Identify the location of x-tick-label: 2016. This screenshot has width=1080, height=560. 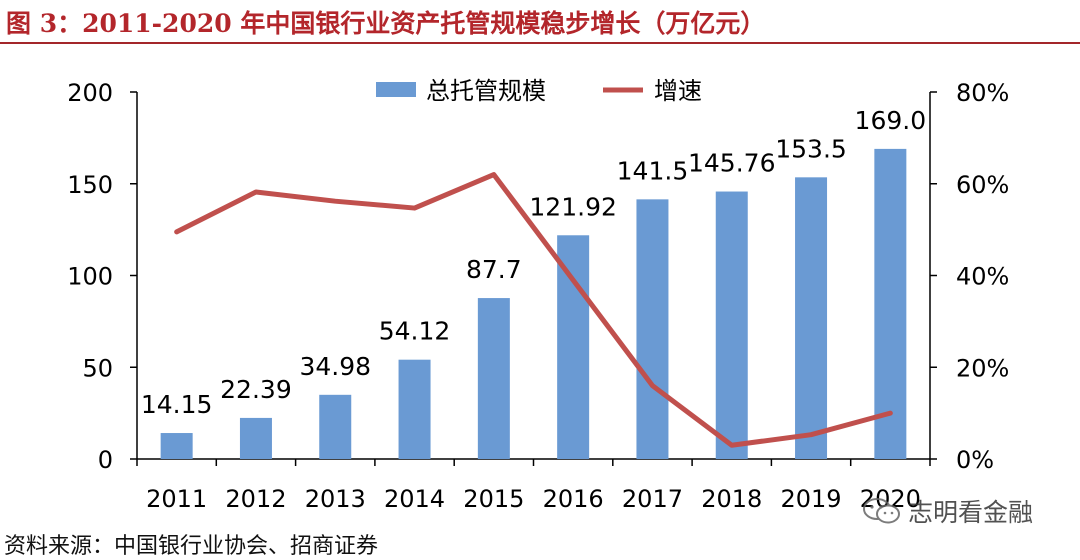
(573, 499).